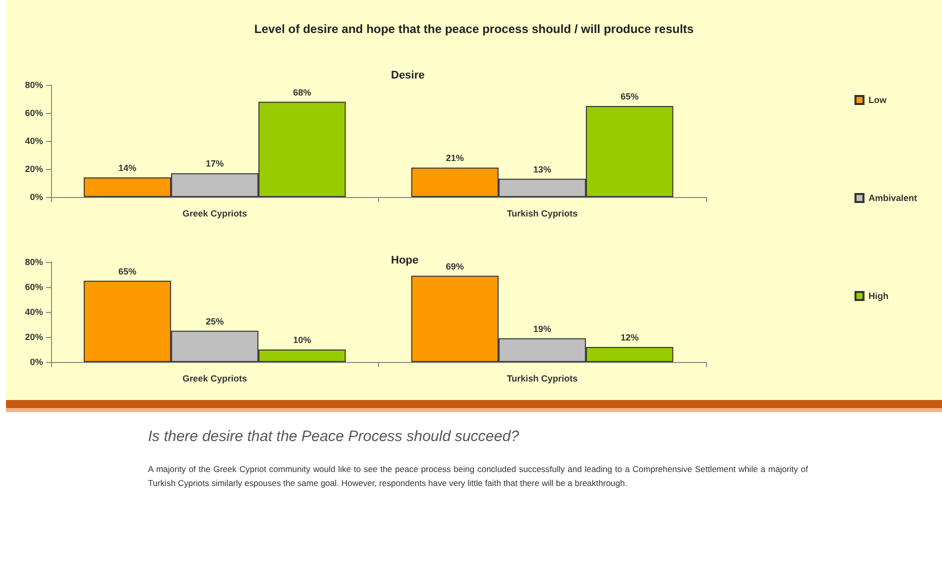 The image size is (942, 582). I want to click on data-label: 13%, so click(542, 169).